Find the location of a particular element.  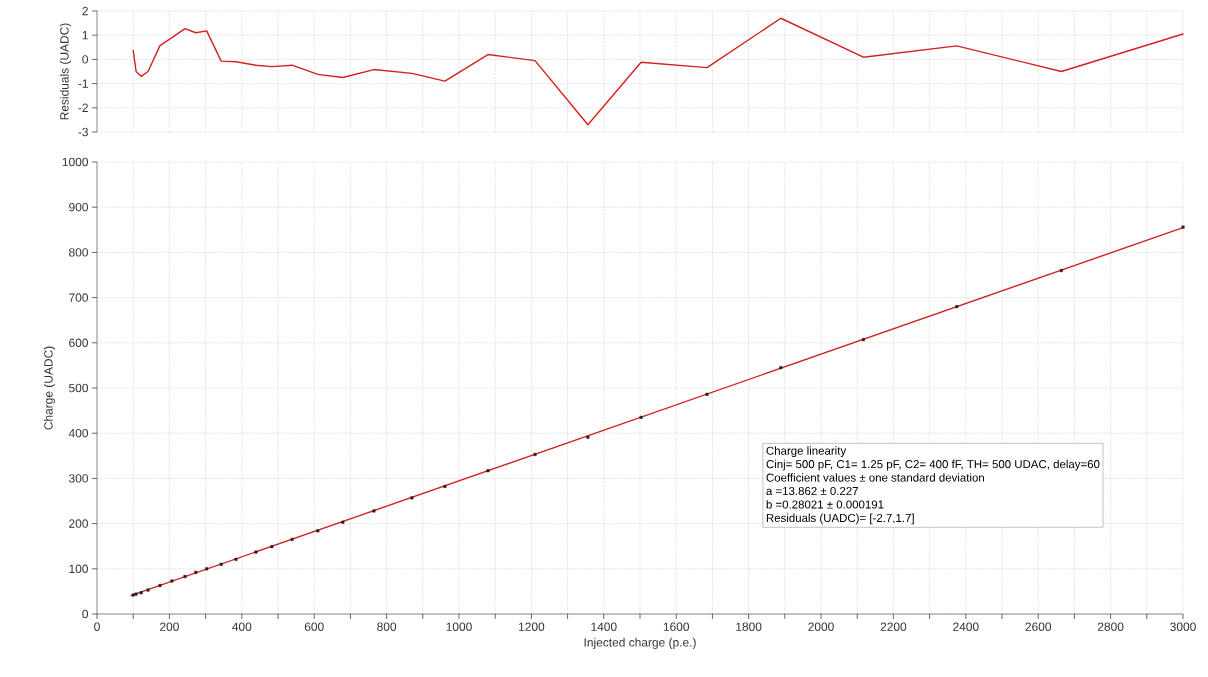

x-tick-label: 2000 is located at coordinates (821, 626).